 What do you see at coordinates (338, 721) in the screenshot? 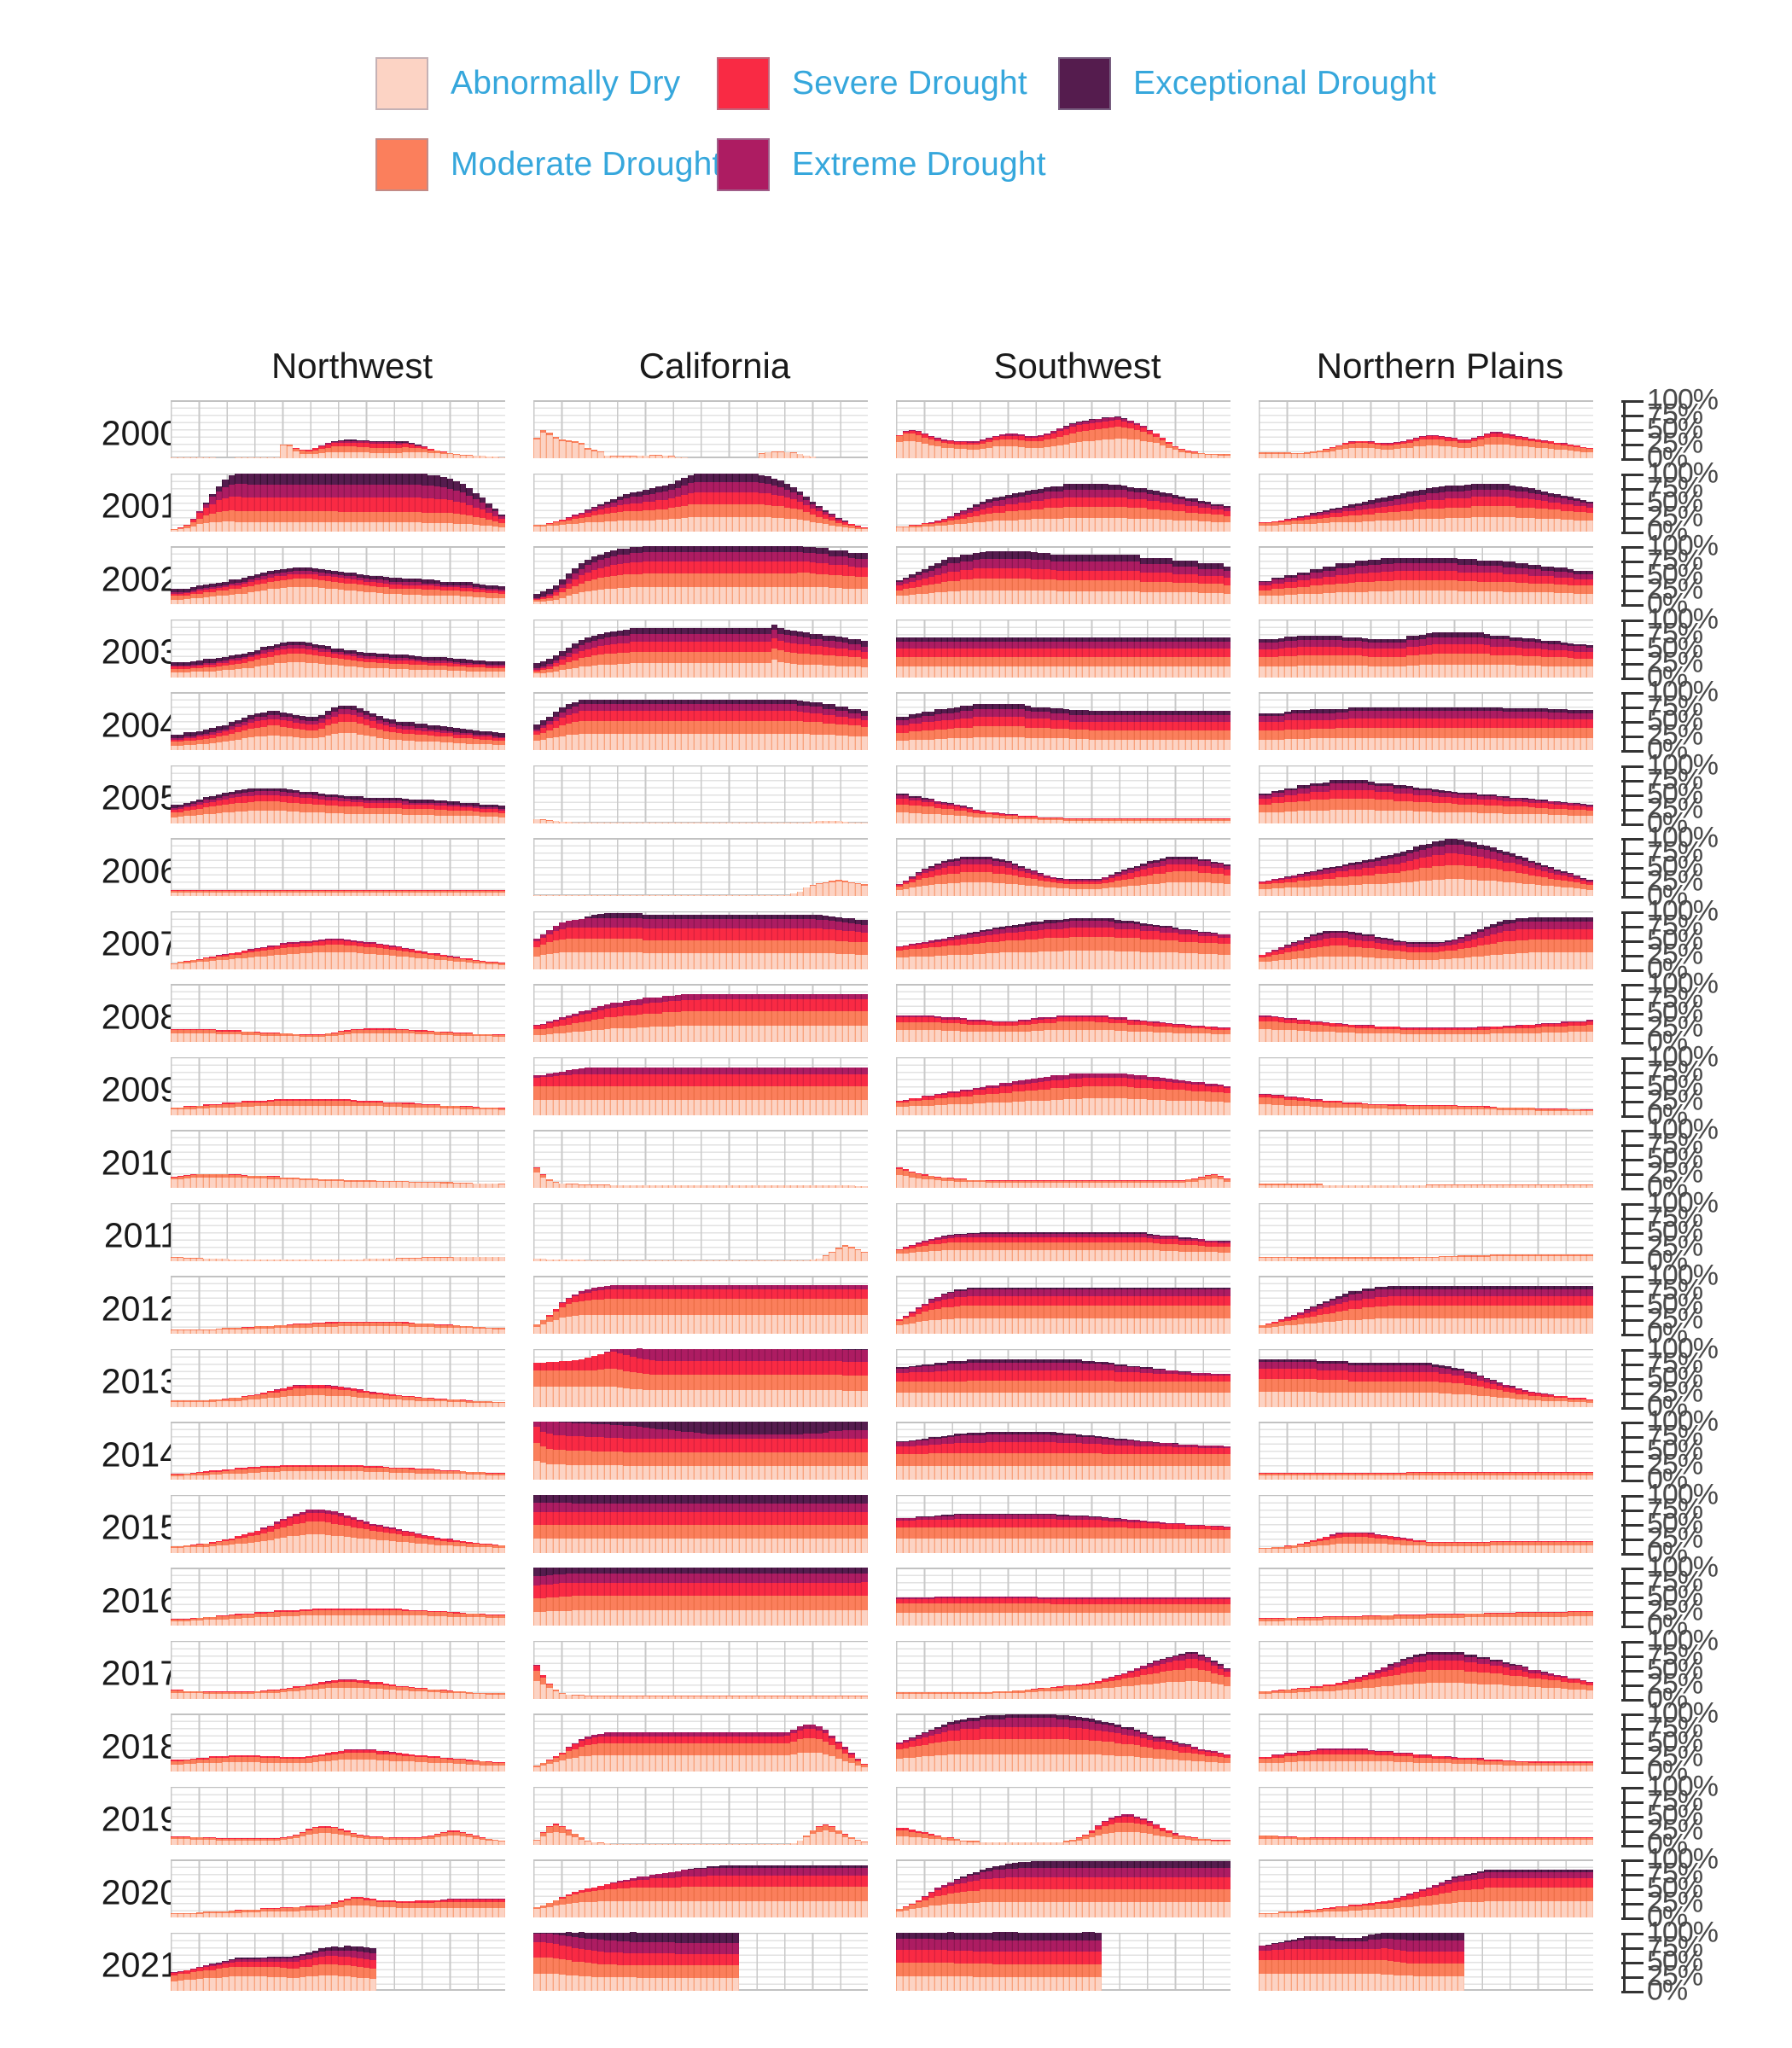
I see `drought-panel-northwest-2004` at bounding box center [338, 721].